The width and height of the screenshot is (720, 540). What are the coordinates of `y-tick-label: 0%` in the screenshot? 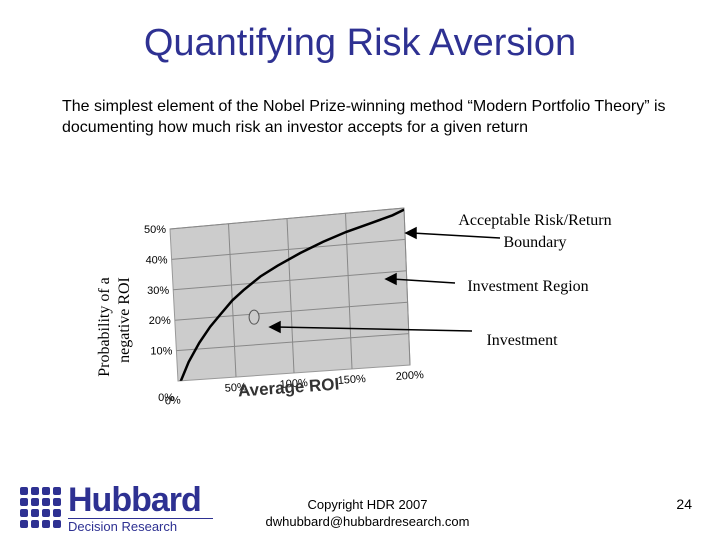 It's located at (166, 398).